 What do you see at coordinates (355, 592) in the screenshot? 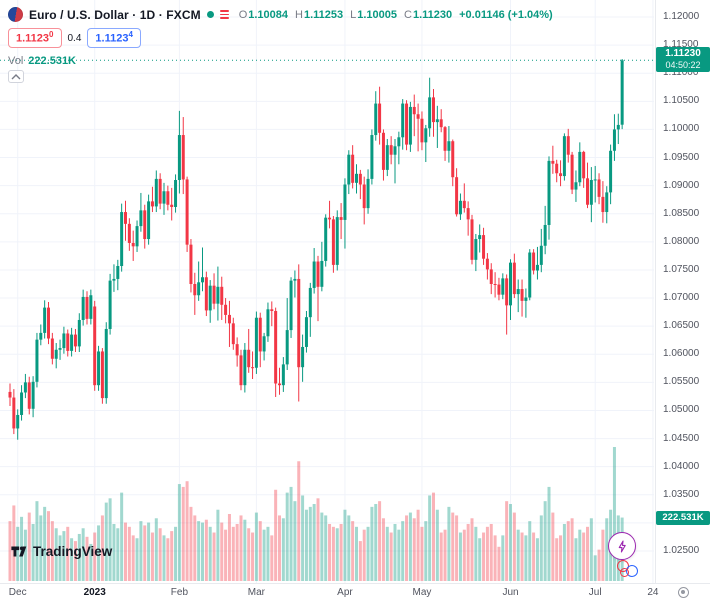
I see `time-axis: Dec 2023 Feb Mar Apr May Jun Jul 24` at bounding box center [355, 592].